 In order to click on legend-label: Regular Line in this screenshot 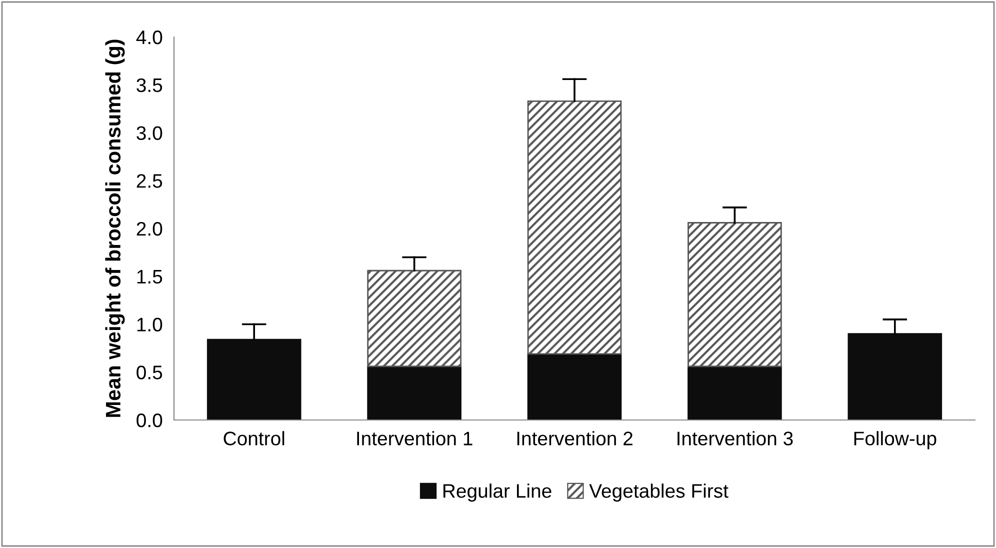, I will do `click(497, 493)`.